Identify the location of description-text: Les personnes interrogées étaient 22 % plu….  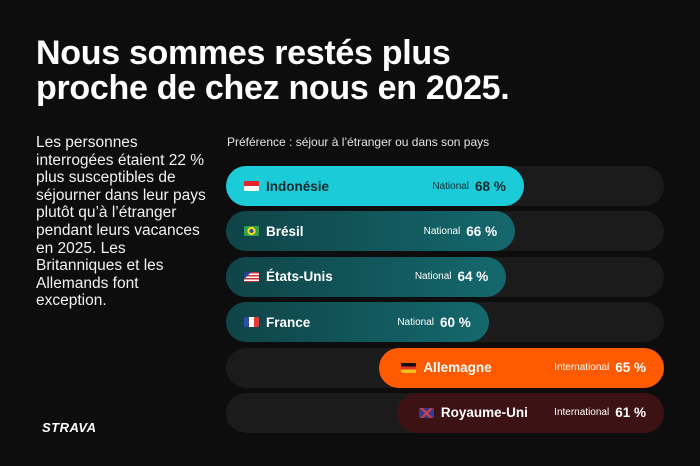
(121, 222).